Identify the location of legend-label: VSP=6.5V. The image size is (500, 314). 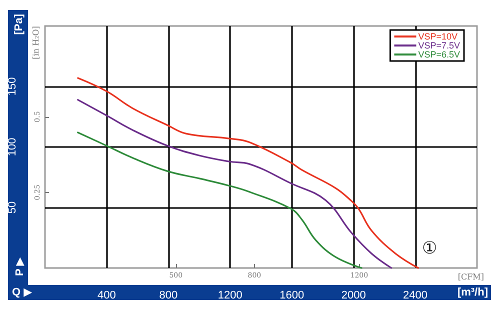
(439, 55).